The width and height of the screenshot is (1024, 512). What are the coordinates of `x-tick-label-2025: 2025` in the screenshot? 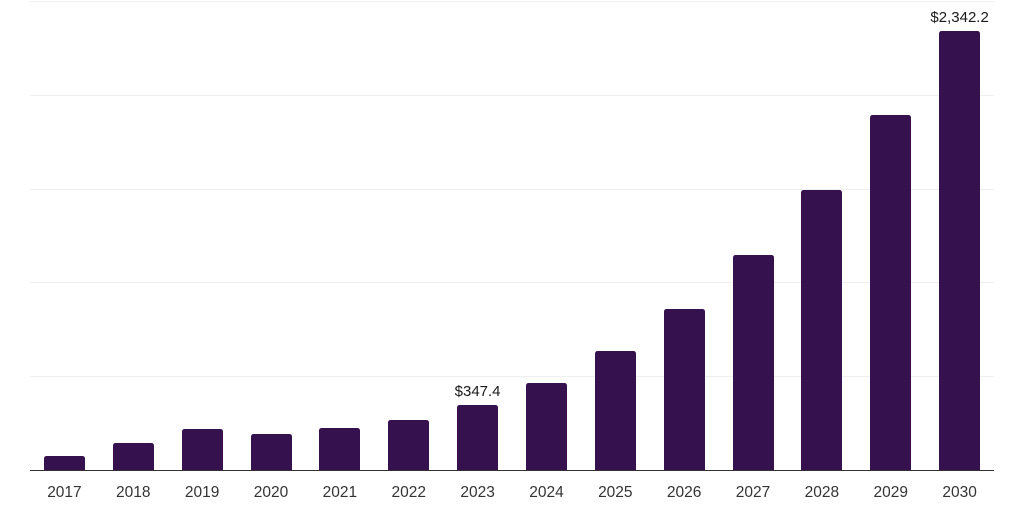 It's located at (615, 492).